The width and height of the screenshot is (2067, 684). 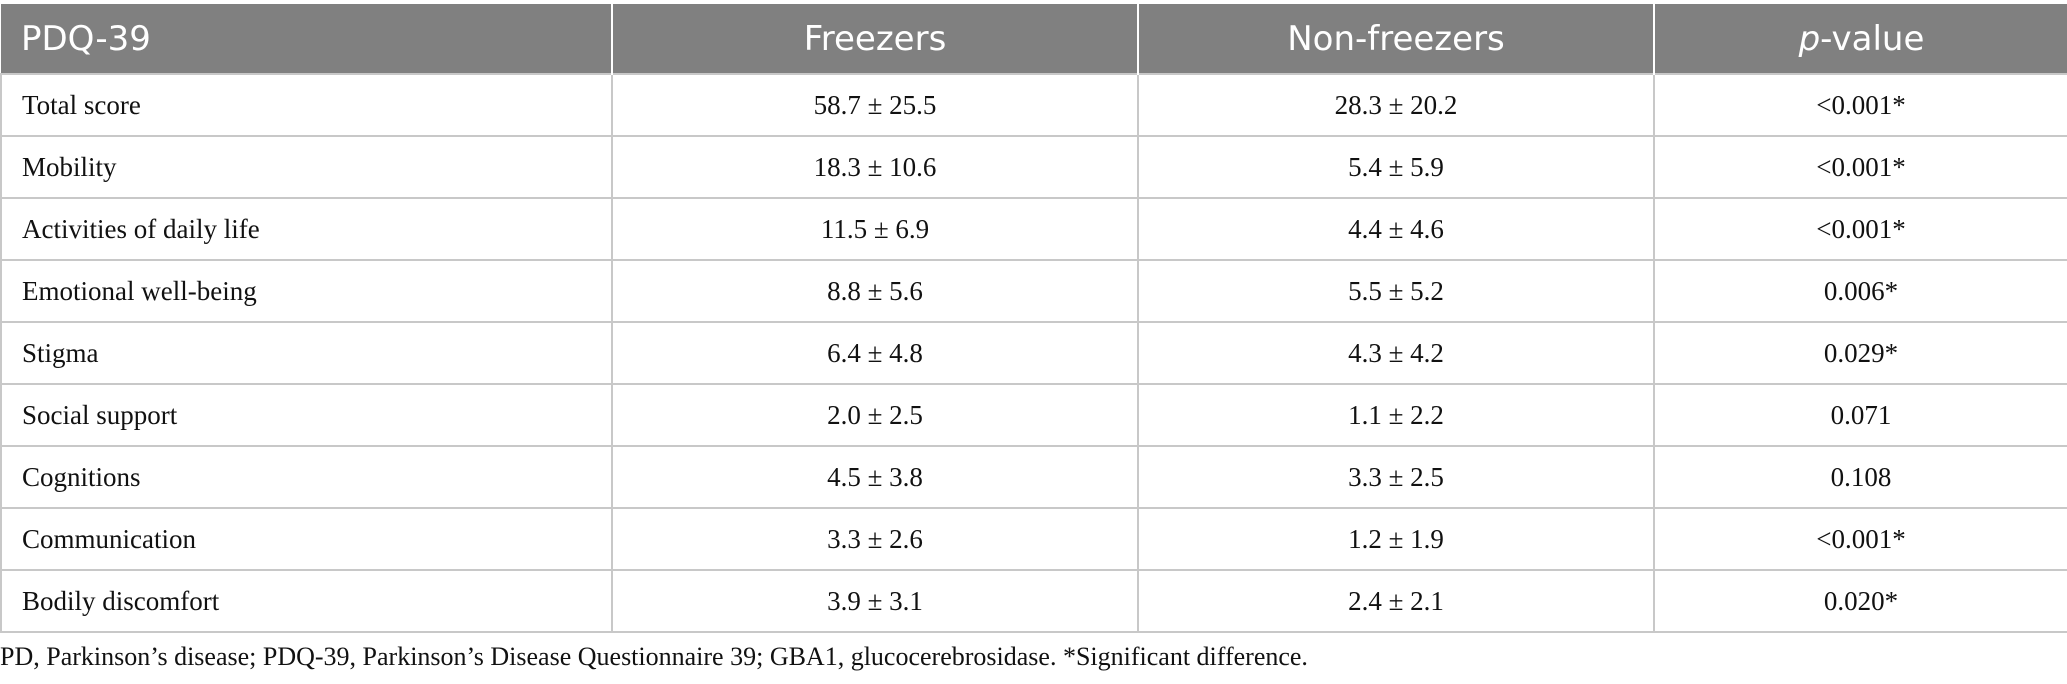 What do you see at coordinates (875, 105) in the screenshot?
I see `freezers-cell: 58.7 ± 25.5` at bounding box center [875, 105].